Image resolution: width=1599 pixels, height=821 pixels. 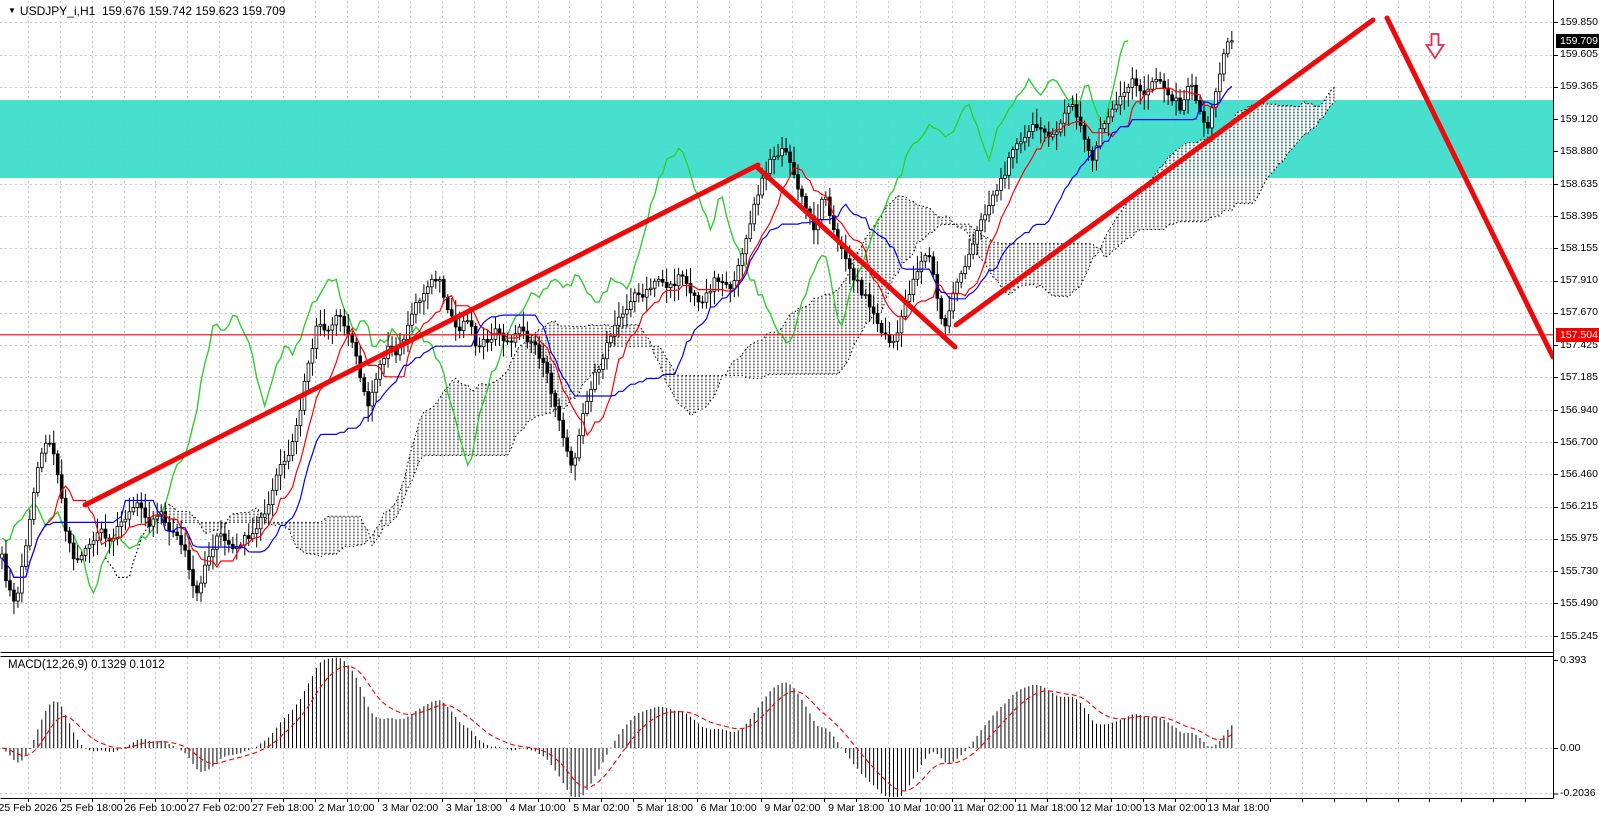 I want to click on price-tick-label: 157.425, so click(x=1579, y=344).